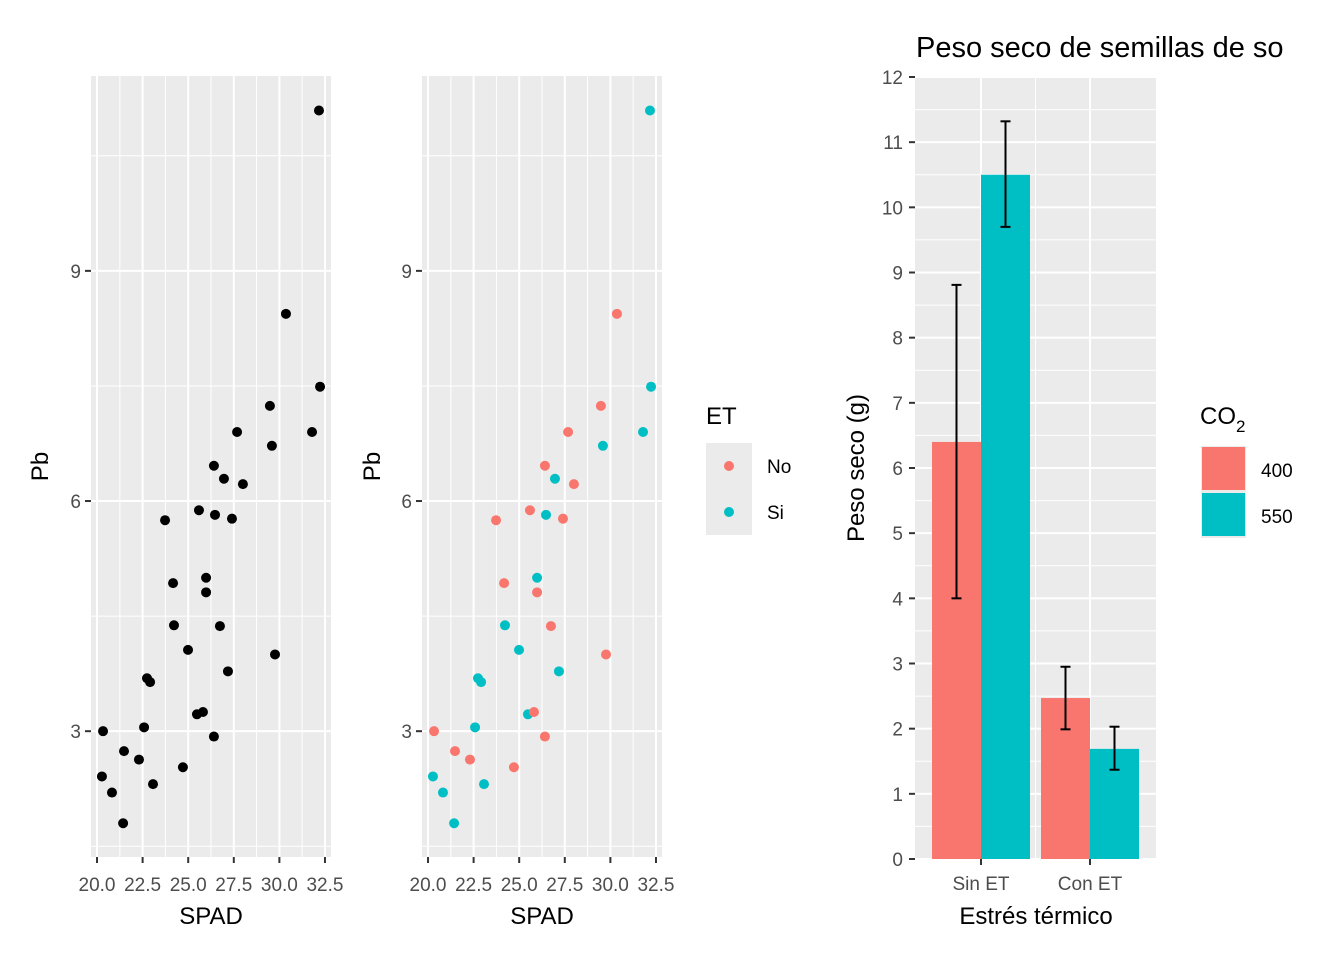  Describe the element at coordinates (233, 885) in the screenshot. I see `x-tick-label: 27.5` at that location.